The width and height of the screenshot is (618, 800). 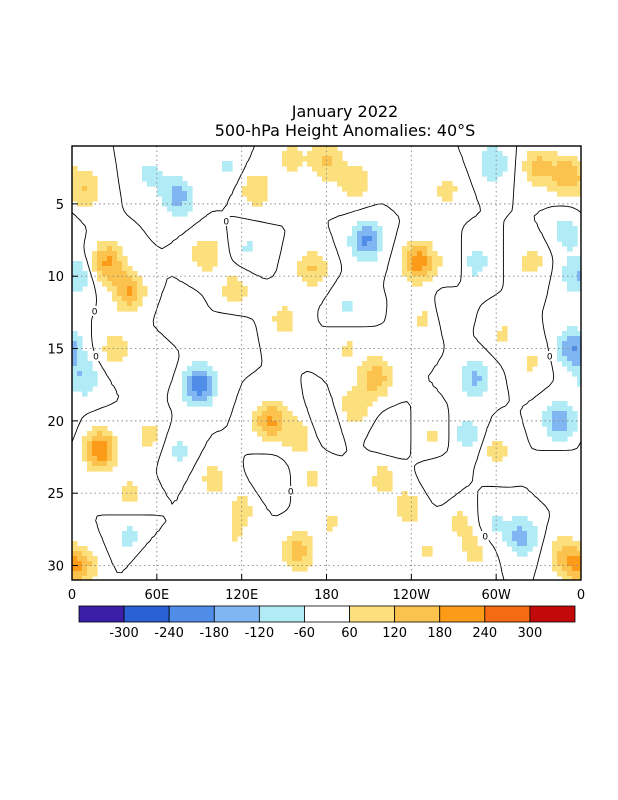 I want to click on contour-label: 0, so click(x=291, y=493).